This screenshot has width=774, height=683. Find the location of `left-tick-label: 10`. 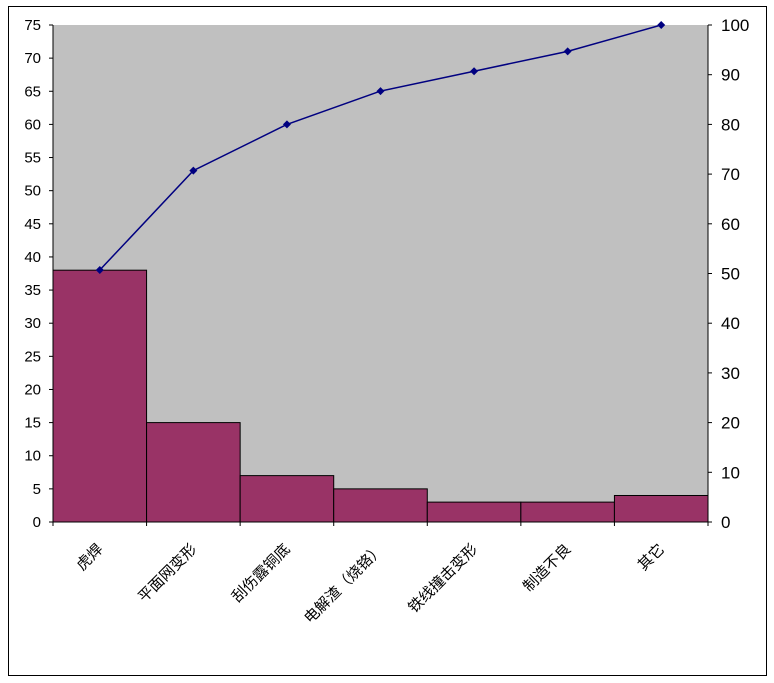

left-tick-label: 10 is located at coordinates (32, 456).